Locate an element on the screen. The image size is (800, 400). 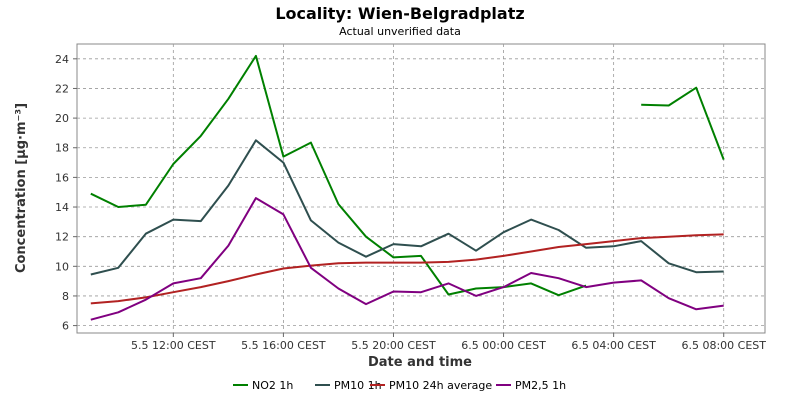
y-tick-label: 8 is located at coordinates (65, 296).